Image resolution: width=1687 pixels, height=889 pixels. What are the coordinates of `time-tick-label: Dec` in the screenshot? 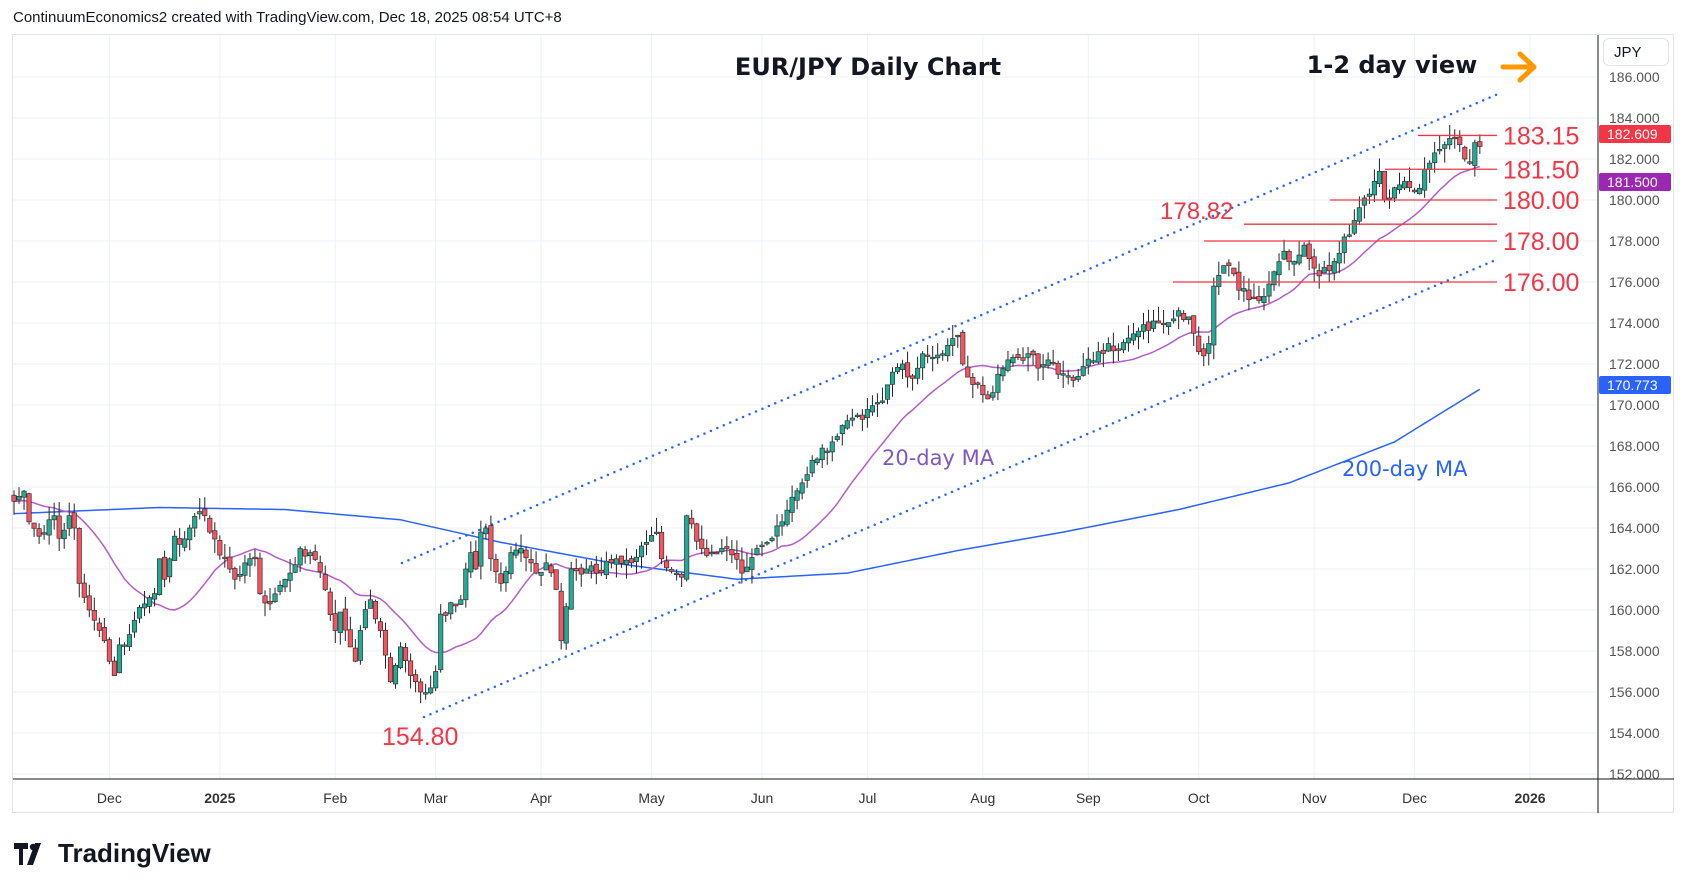 It's located at (109, 798).